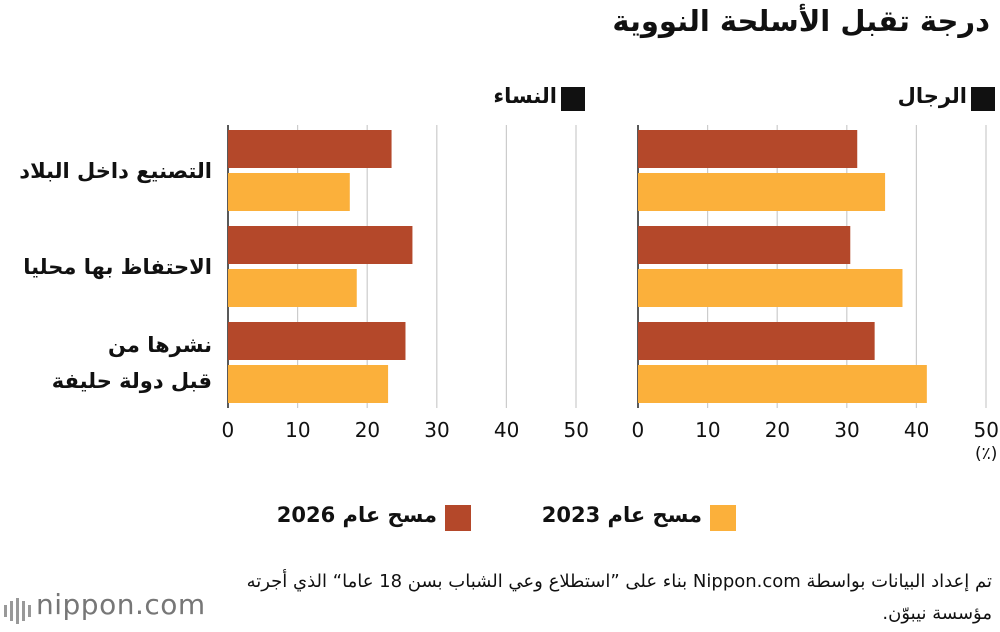 The image size is (1000, 632). What do you see at coordinates (525, 96) in the screenshot?
I see `panel-title: النساء` at bounding box center [525, 96].